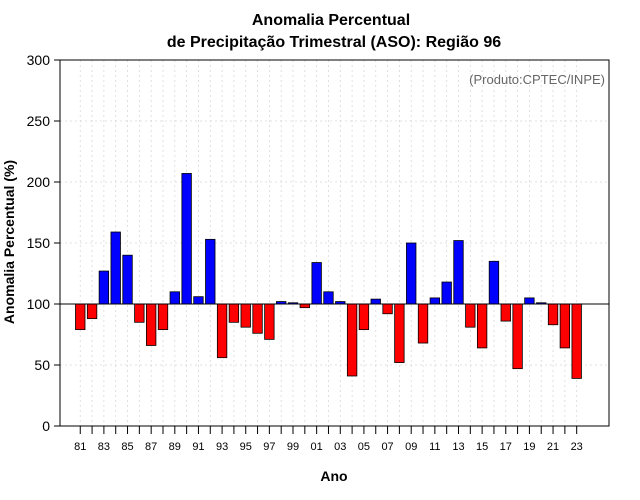 The height and width of the screenshot is (500, 640). I want to click on x-tick-label: 09, so click(411, 447).